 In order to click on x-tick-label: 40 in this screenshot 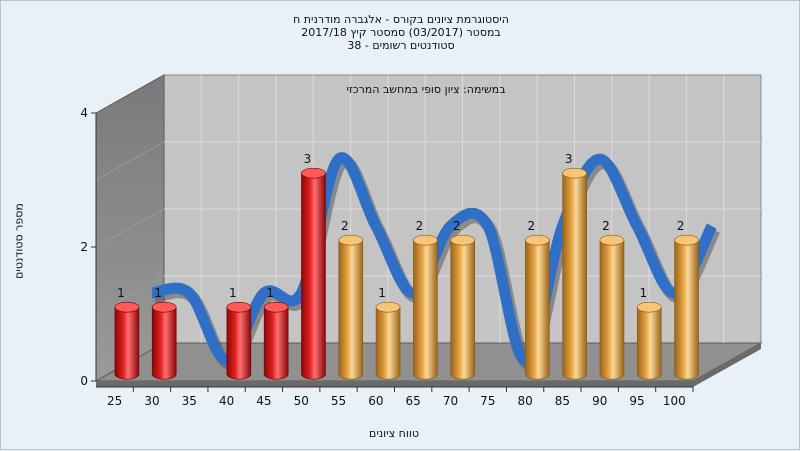, I will do `click(226, 401)`.